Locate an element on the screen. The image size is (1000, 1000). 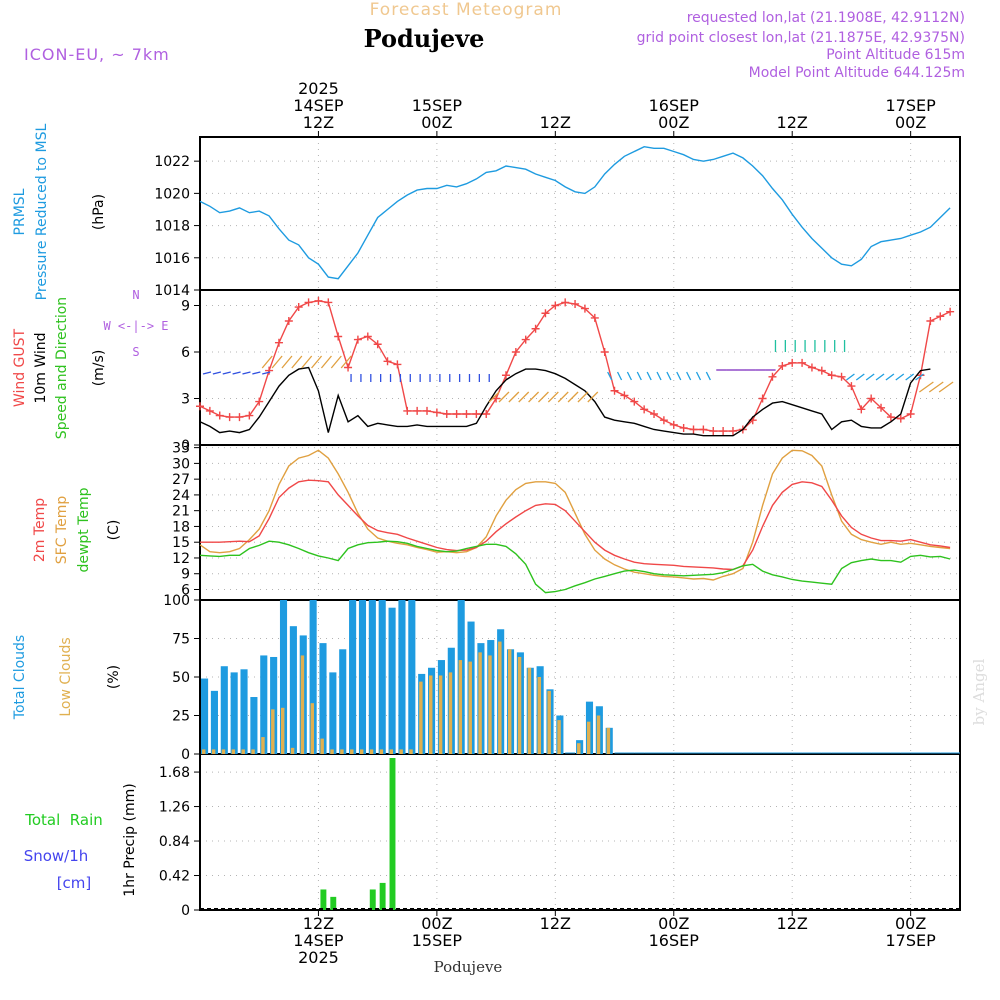
y-tick-label: 1016 is located at coordinates (172, 259).